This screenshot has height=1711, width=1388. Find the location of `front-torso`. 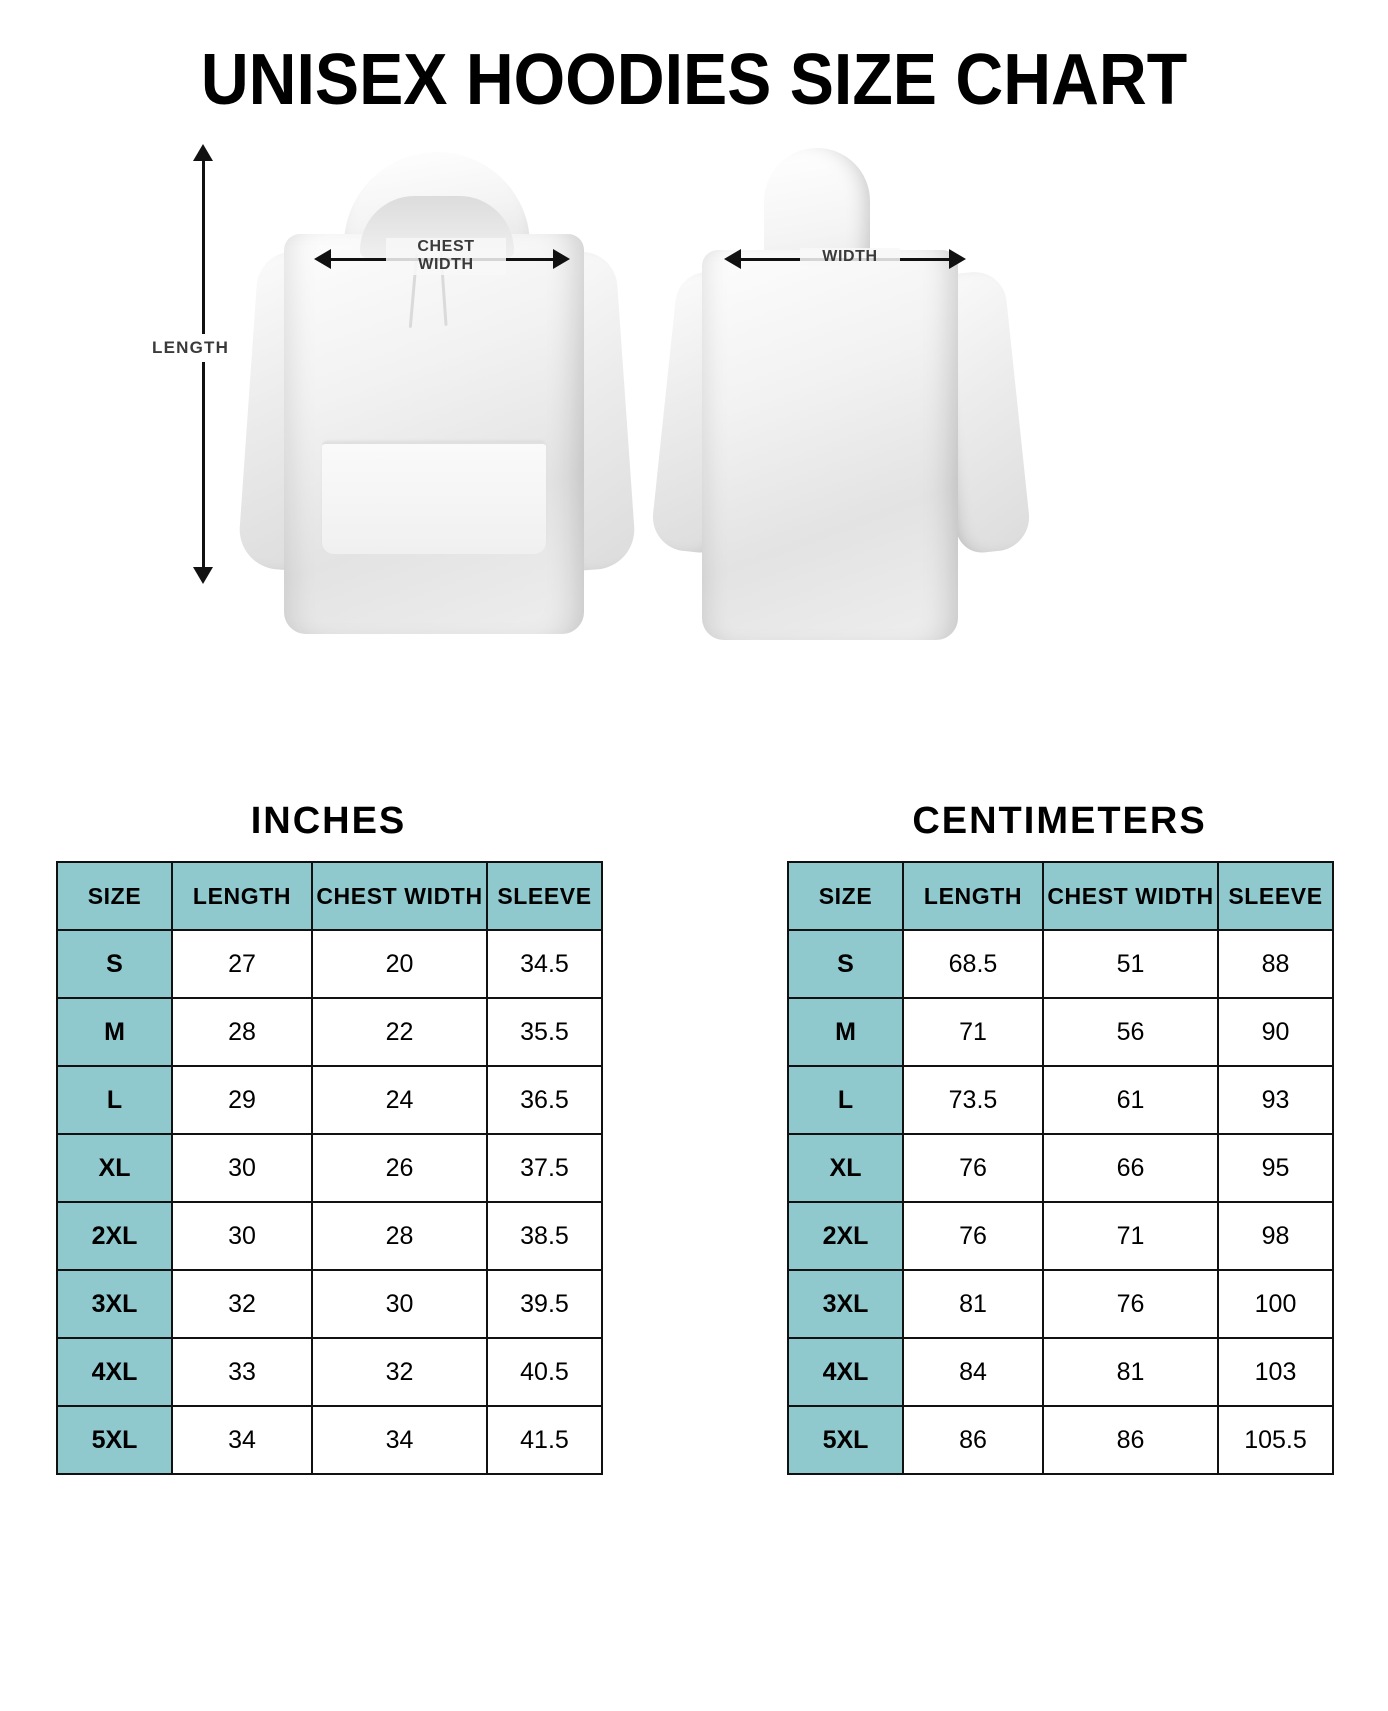

front-torso is located at coordinates (434, 434).